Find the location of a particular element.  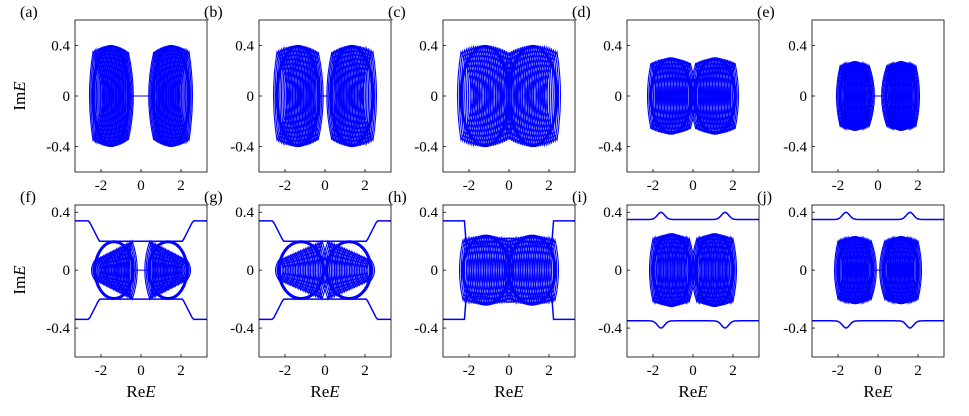

panel-d: -2 0 2 0.4 0 -0.4 (d) is located at coordinates (666, 99).